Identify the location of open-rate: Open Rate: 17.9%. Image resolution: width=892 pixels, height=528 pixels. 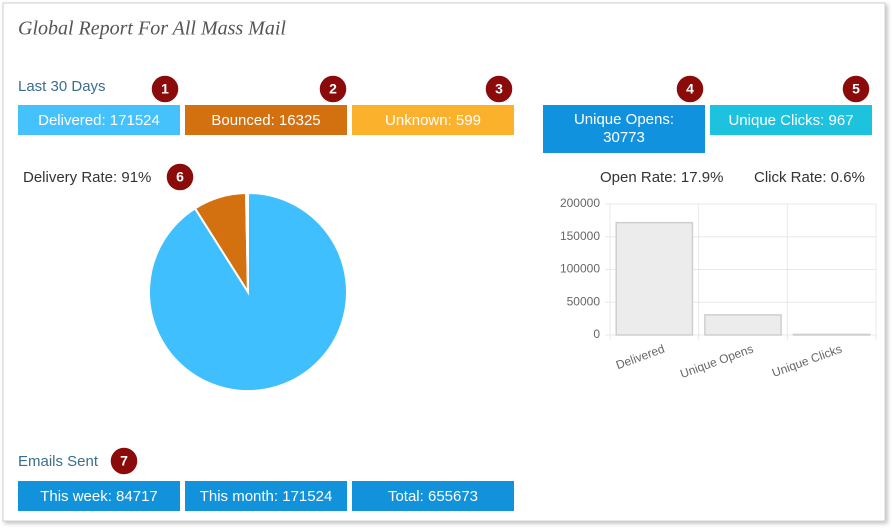
(661, 177).